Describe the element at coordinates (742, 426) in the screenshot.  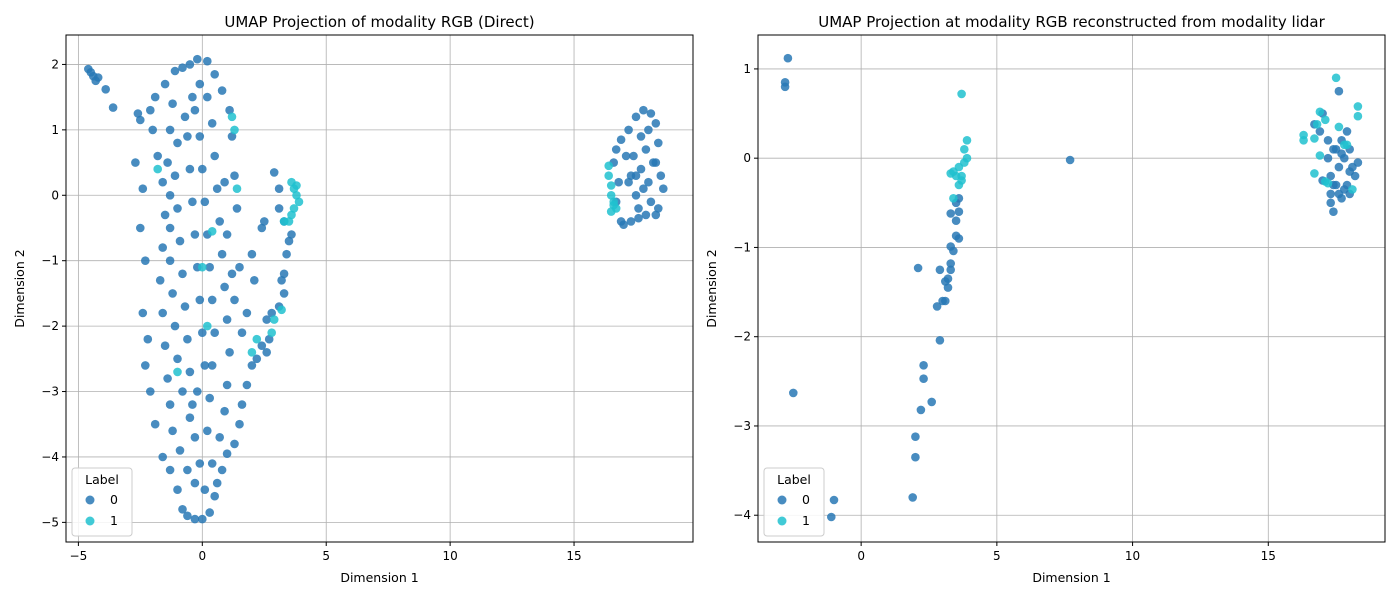
I see `y-tick-label: −3` at that location.